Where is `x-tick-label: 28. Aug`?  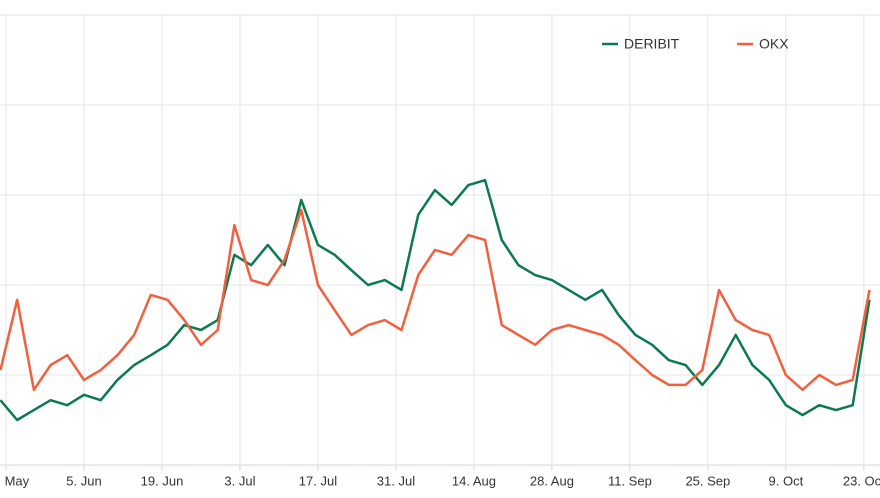 x-tick-label: 28. Aug is located at coordinates (552, 480).